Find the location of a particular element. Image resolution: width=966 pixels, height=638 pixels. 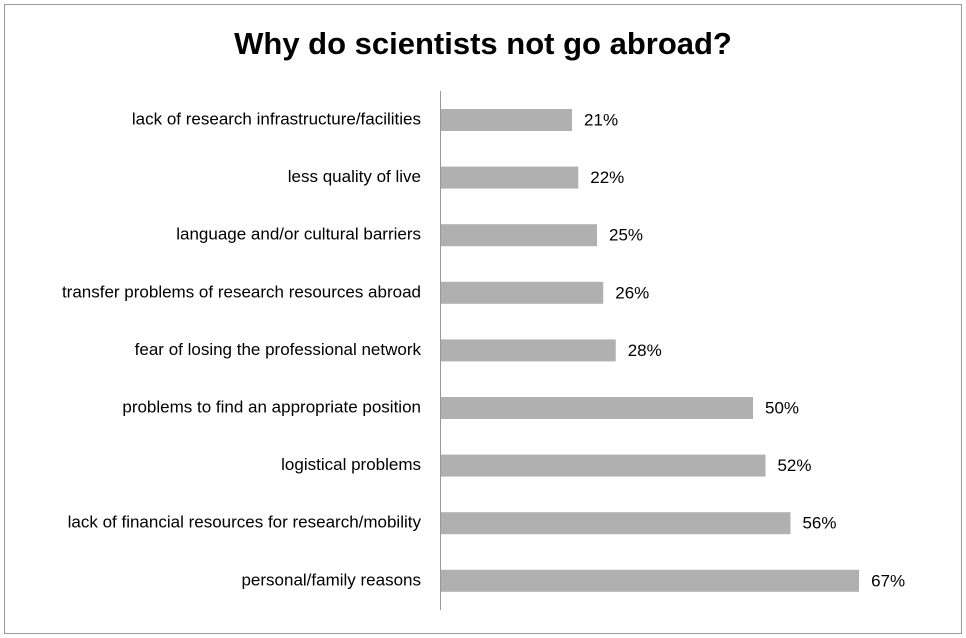

data-label: 26% is located at coordinates (632, 292).